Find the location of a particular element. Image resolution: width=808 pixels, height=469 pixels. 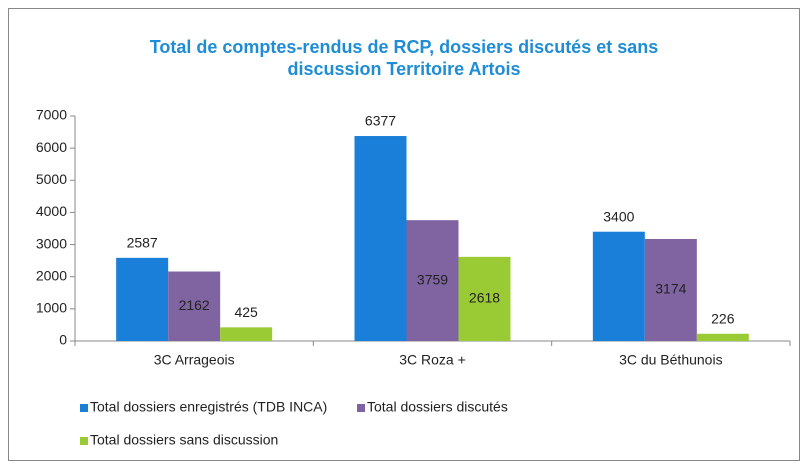

y-tick-label: 3000 is located at coordinates (51, 243).